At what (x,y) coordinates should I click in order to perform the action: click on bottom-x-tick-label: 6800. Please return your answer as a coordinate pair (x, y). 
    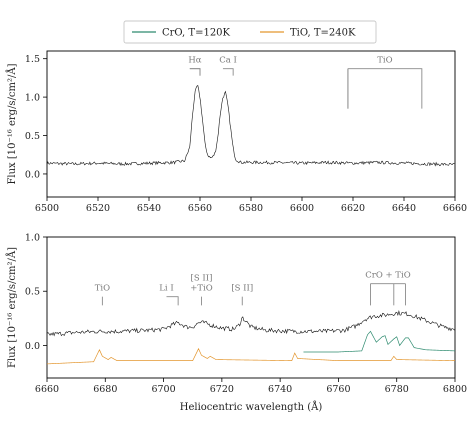
    Looking at the image, I should click on (455, 389).